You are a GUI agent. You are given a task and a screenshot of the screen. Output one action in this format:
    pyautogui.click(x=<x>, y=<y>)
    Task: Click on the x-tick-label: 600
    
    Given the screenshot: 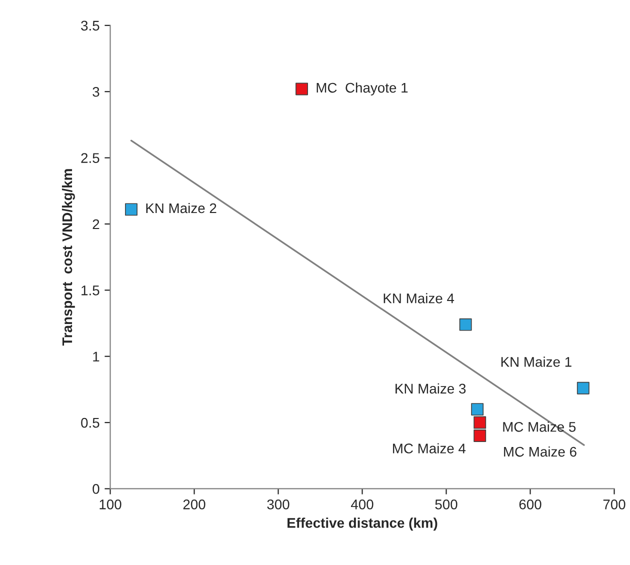 What is the action you would take?
    pyautogui.click(x=530, y=505)
    